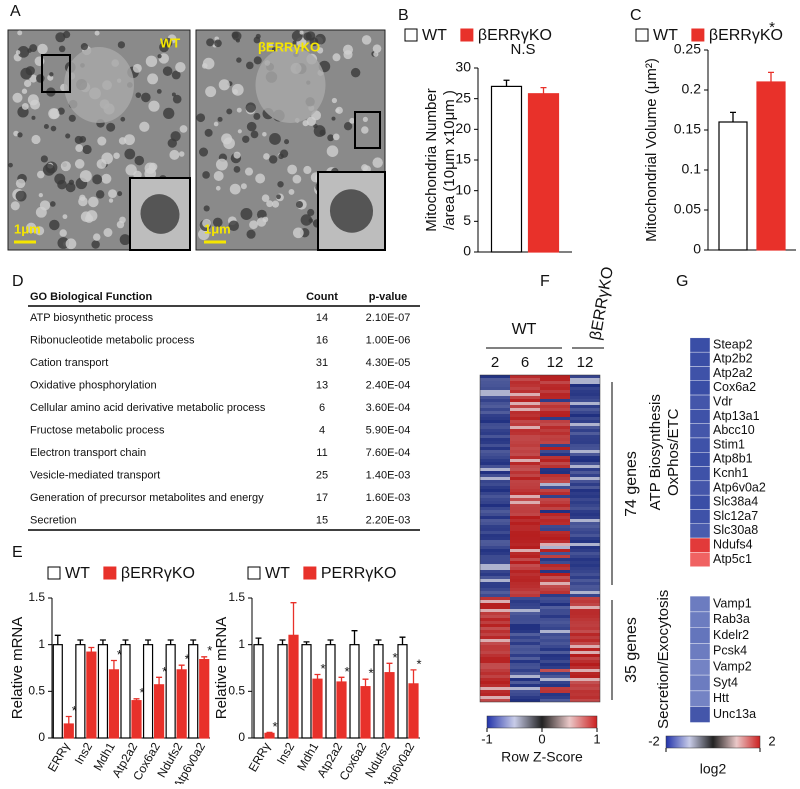 The width and height of the screenshot is (800, 789). Describe the element at coordinates (555, 362) in the screenshot. I see `column-label: 12` at that location.